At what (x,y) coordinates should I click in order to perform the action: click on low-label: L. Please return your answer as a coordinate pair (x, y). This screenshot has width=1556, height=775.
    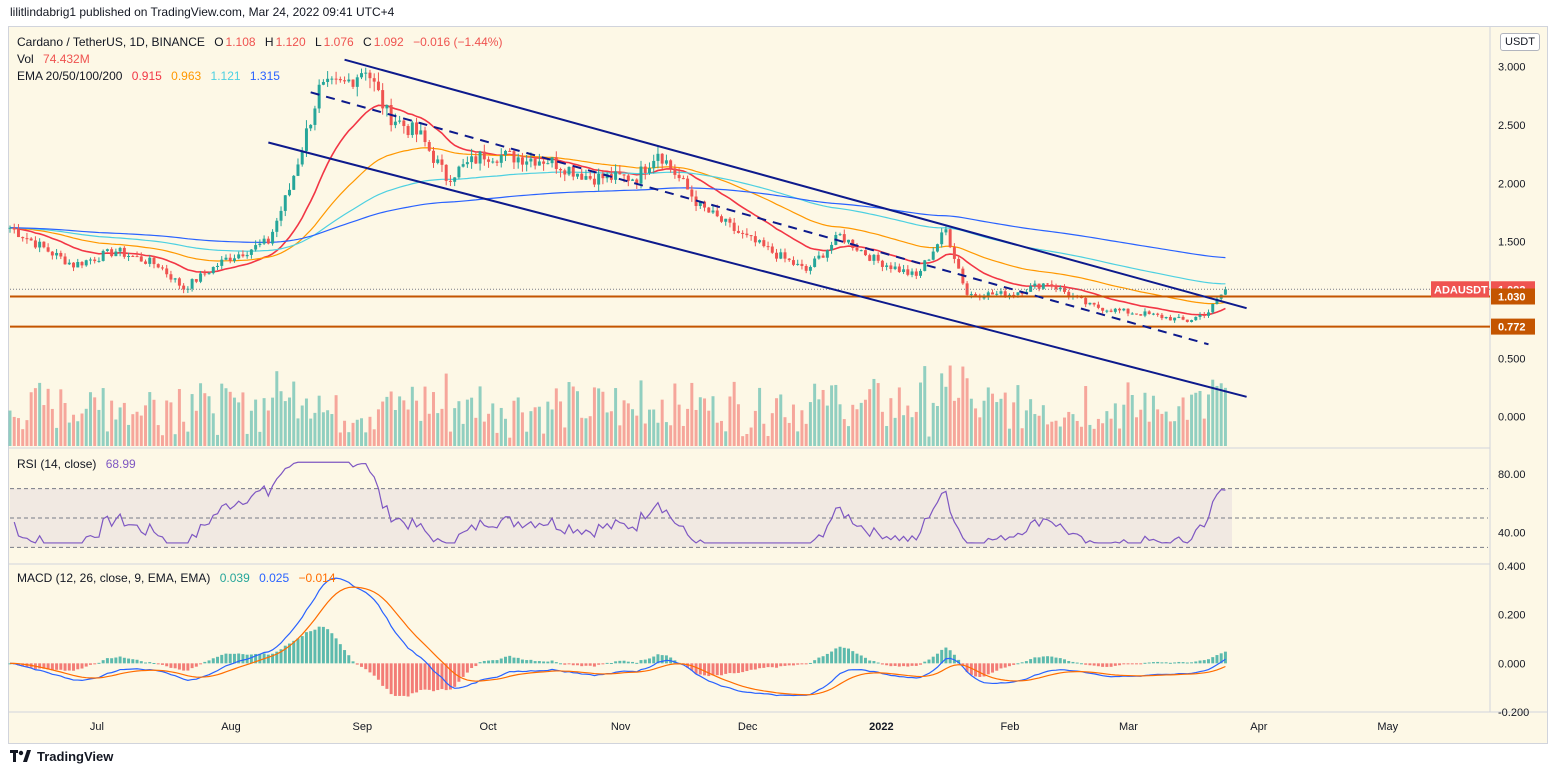
    Looking at the image, I should click on (318, 42).